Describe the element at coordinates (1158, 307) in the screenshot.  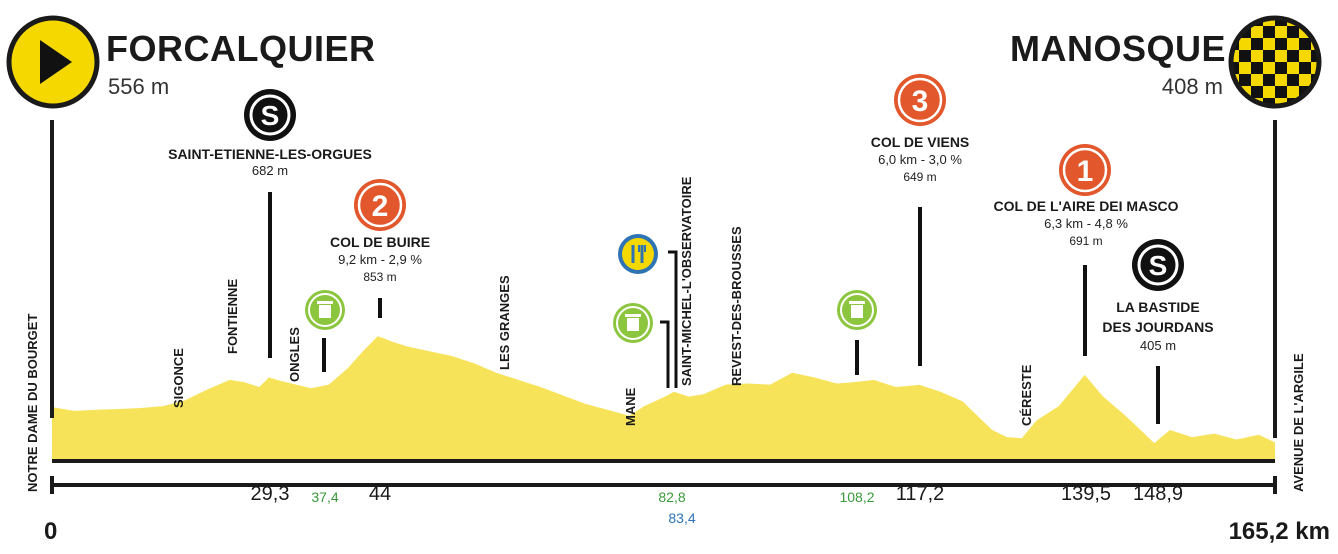
I see `sprint-name-line1: LA BASTIDE` at that location.